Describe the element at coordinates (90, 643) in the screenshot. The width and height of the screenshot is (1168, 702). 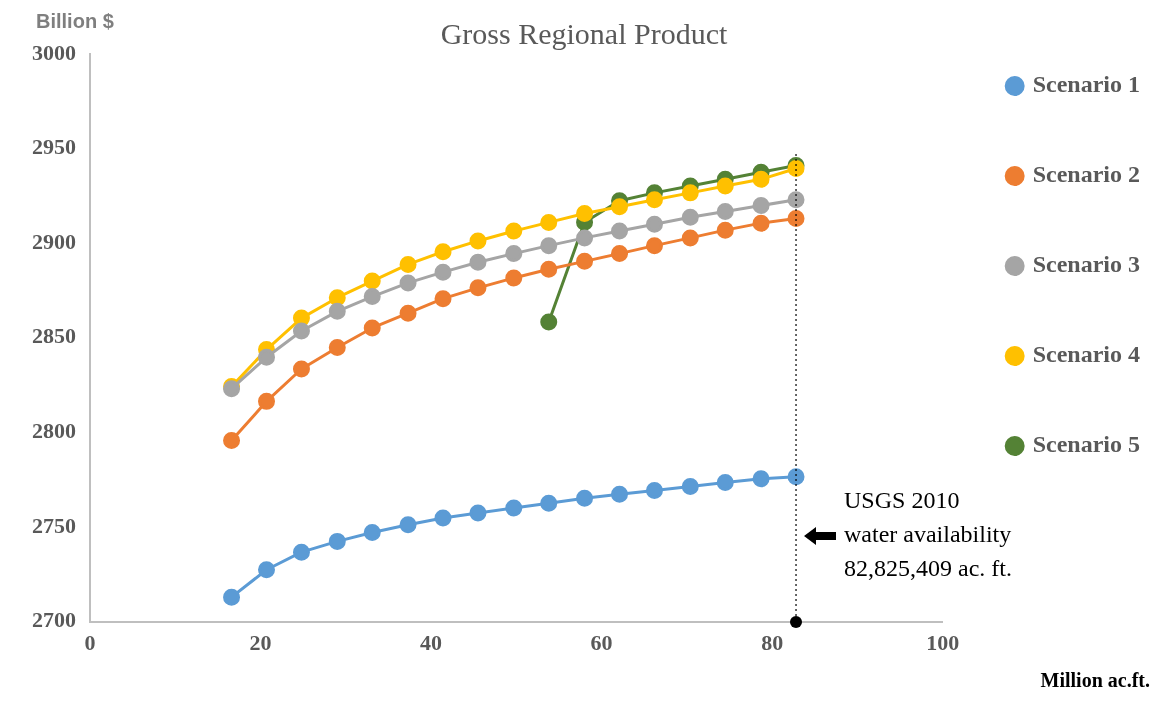
I see `x-tick-label: 0` at that location.